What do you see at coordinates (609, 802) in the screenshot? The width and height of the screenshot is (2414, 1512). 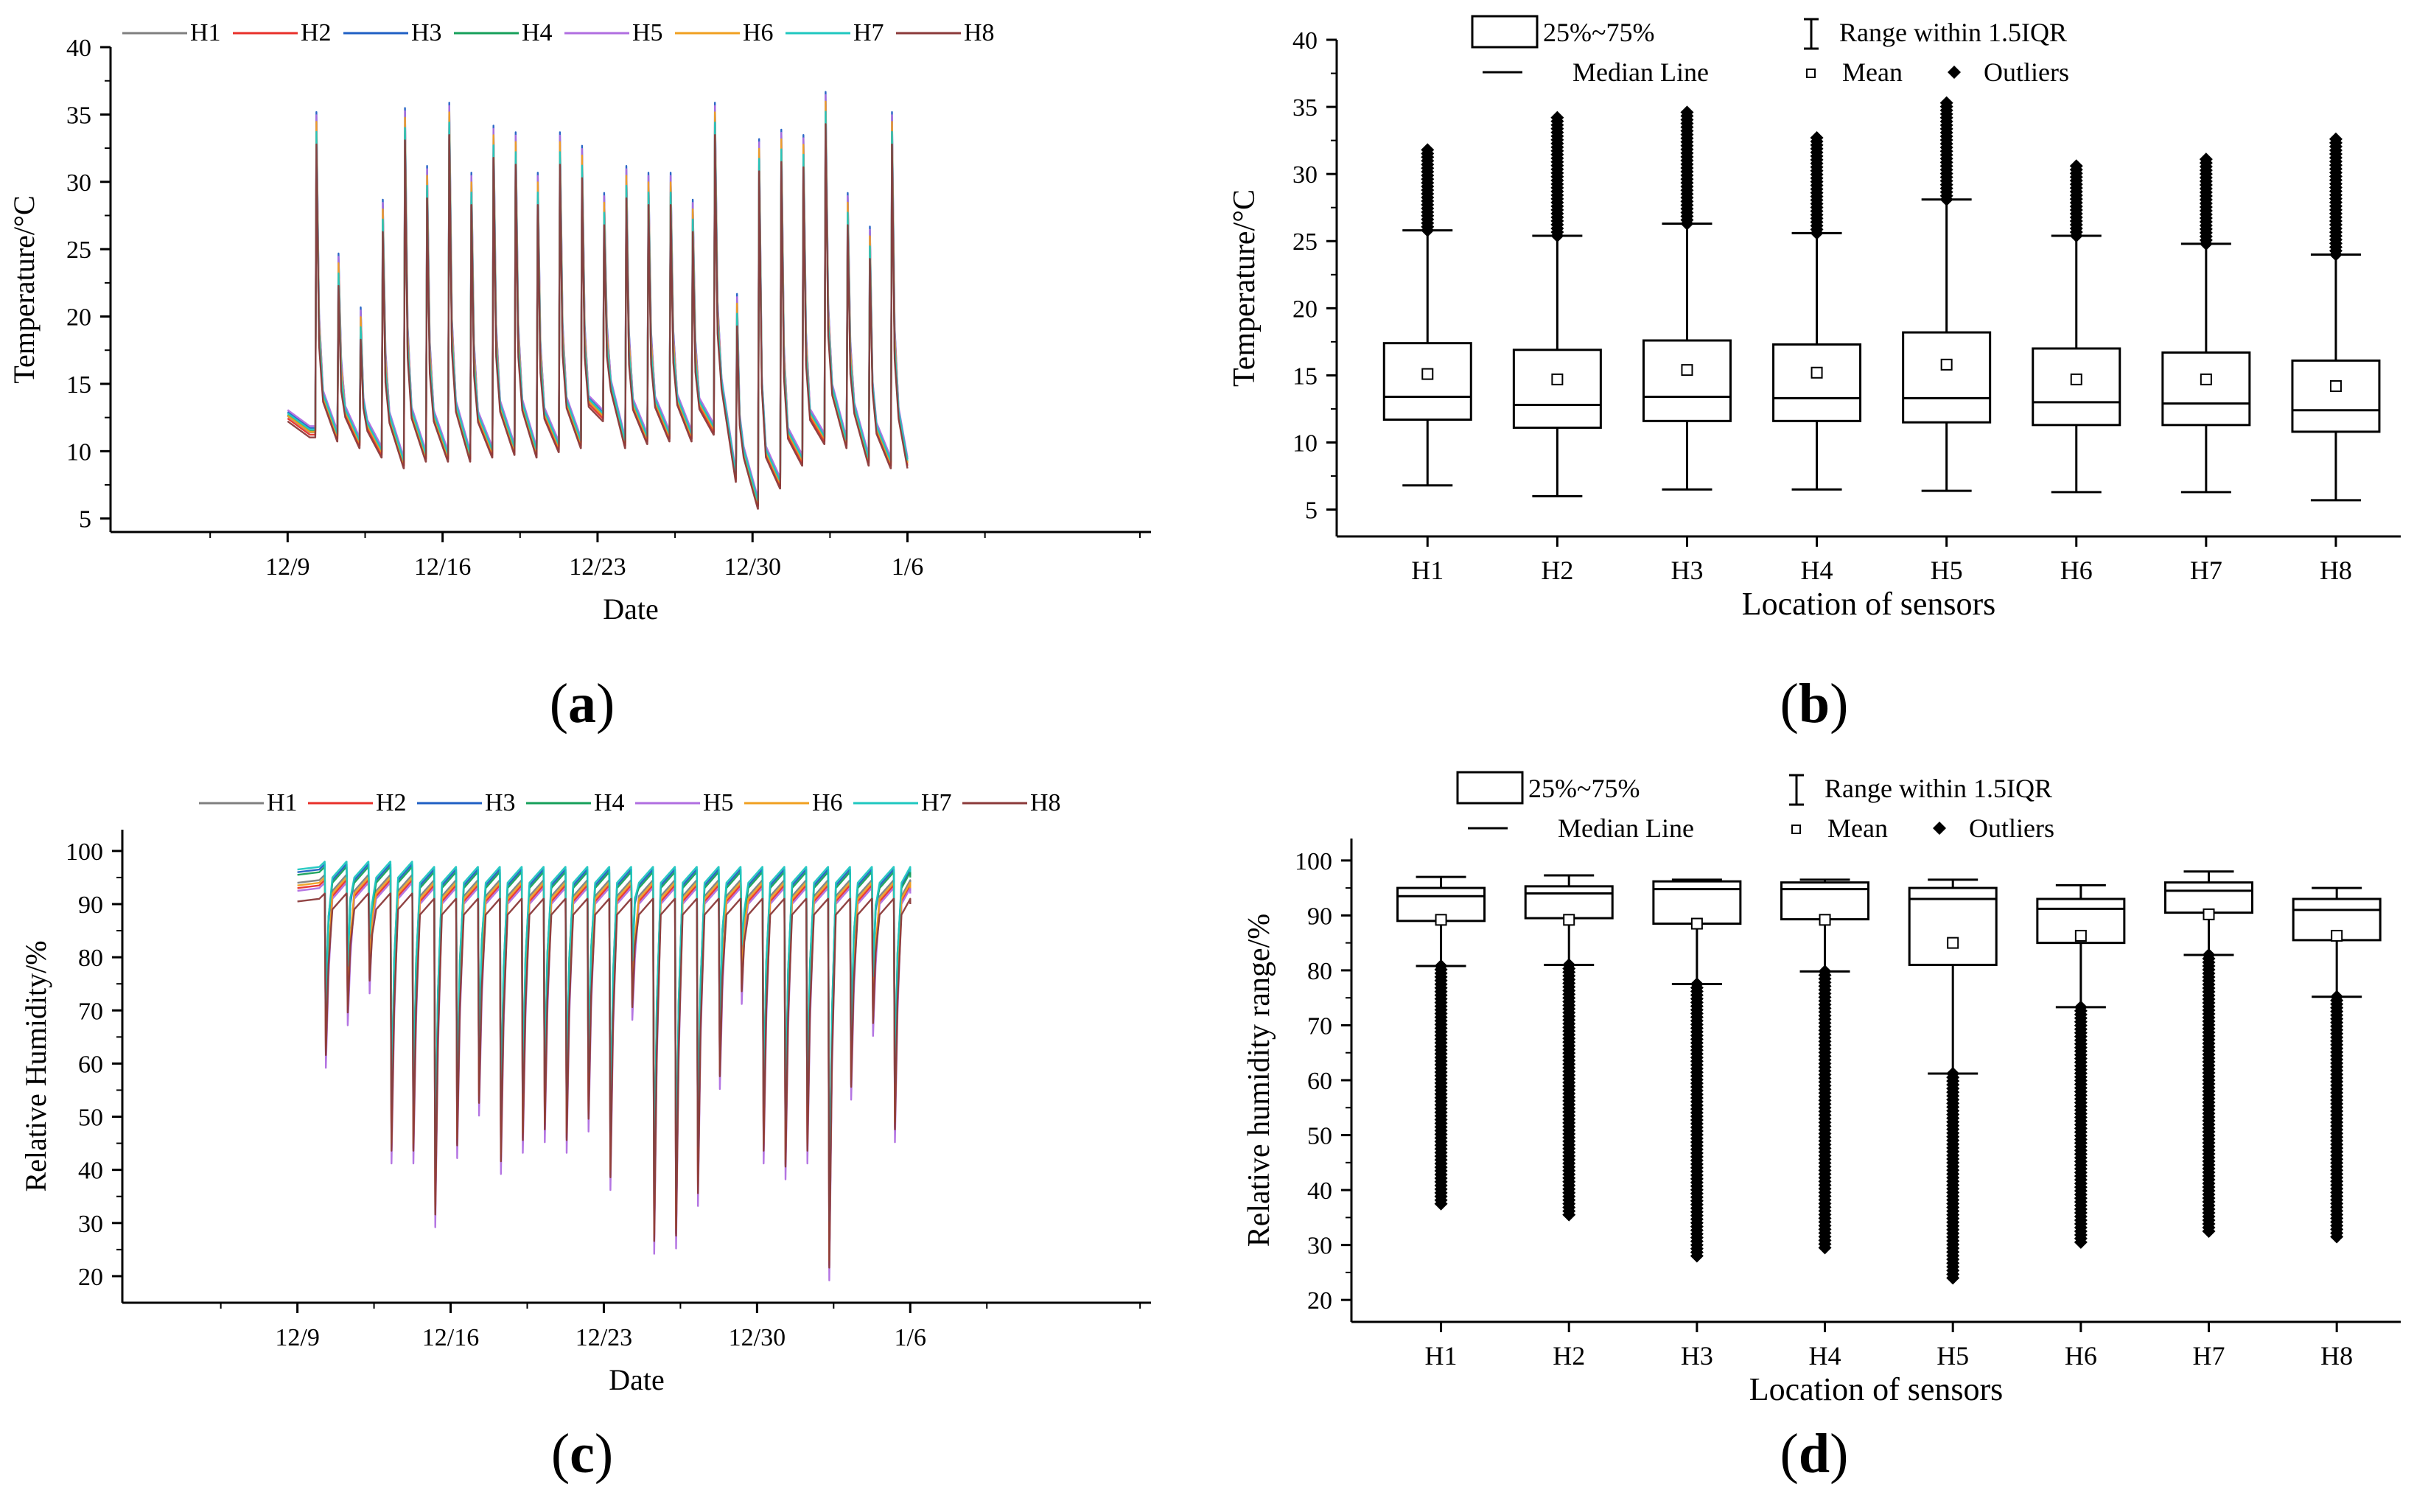 I see `c-legend-label-H4: H4` at bounding box center [609, 802].